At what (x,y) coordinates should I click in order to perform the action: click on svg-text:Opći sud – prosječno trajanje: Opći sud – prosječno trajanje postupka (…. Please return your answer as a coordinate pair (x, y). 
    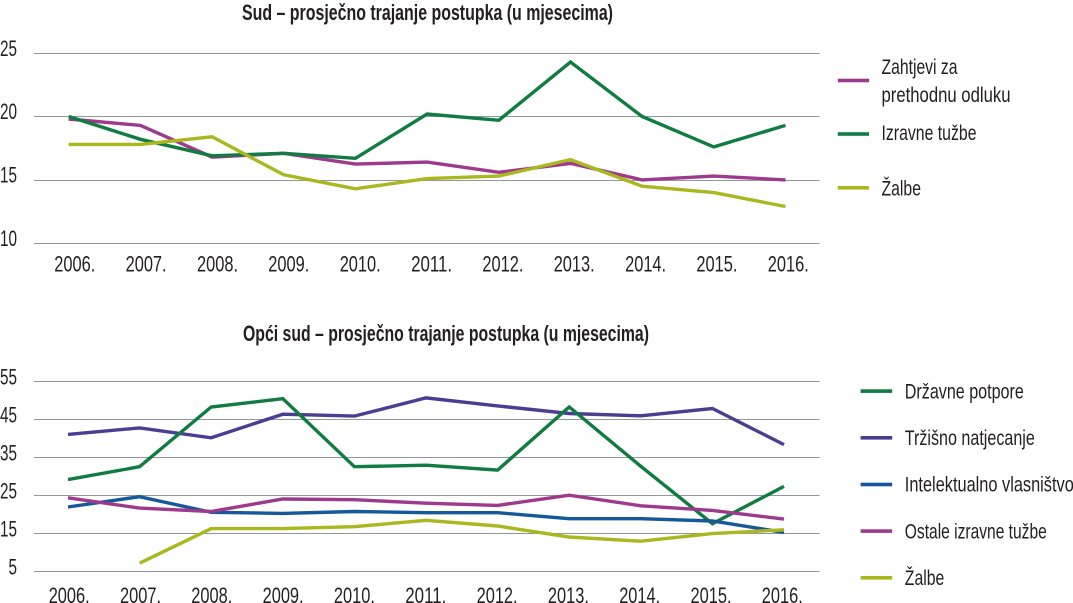
    Looking at the image, I should click on (446, 333).